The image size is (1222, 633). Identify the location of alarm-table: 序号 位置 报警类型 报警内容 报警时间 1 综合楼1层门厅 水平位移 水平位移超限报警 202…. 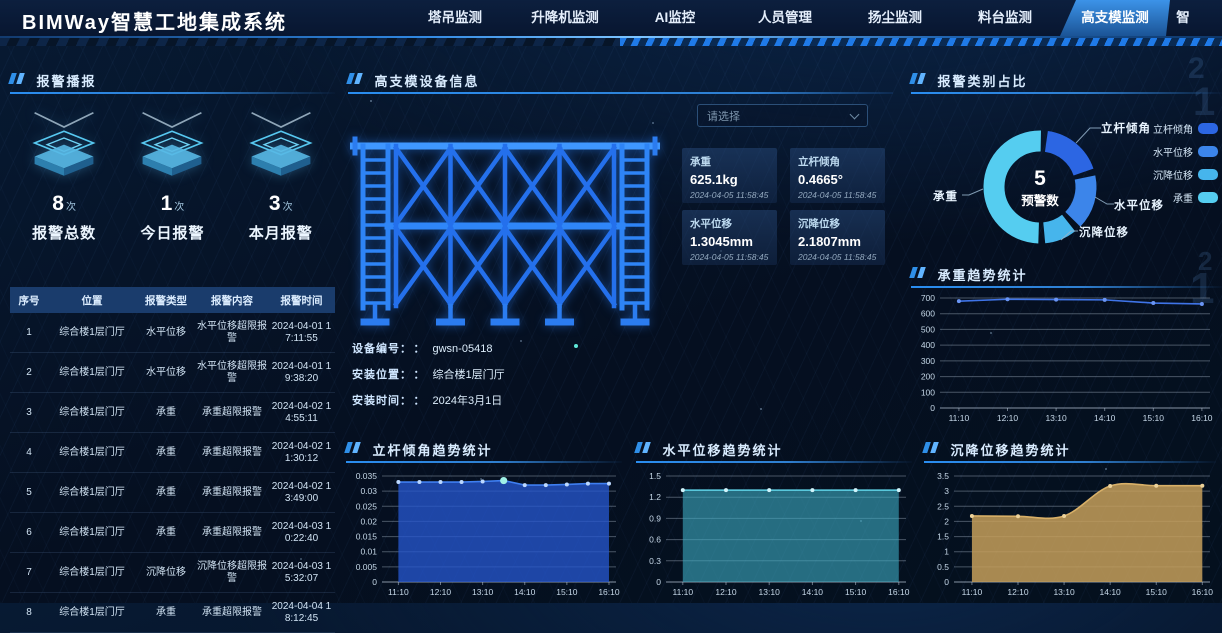
(172, 460).